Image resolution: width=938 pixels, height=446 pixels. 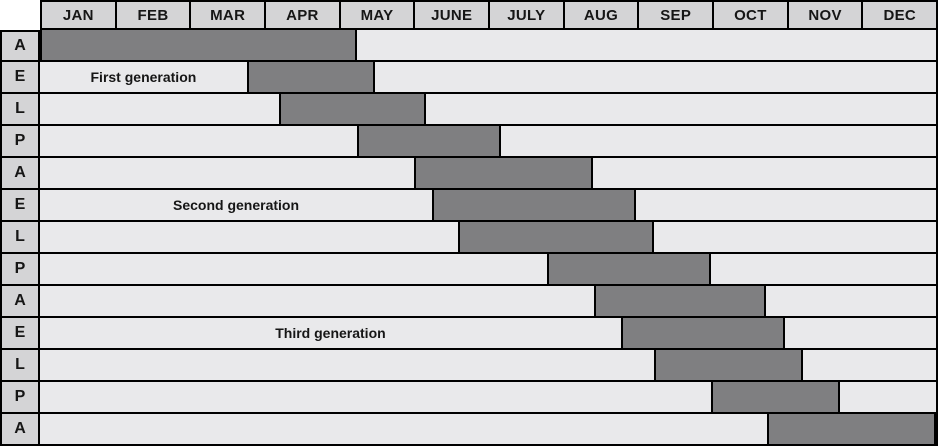 I want to click on chart-row-10: Third generation, so click(x=488, y=334).